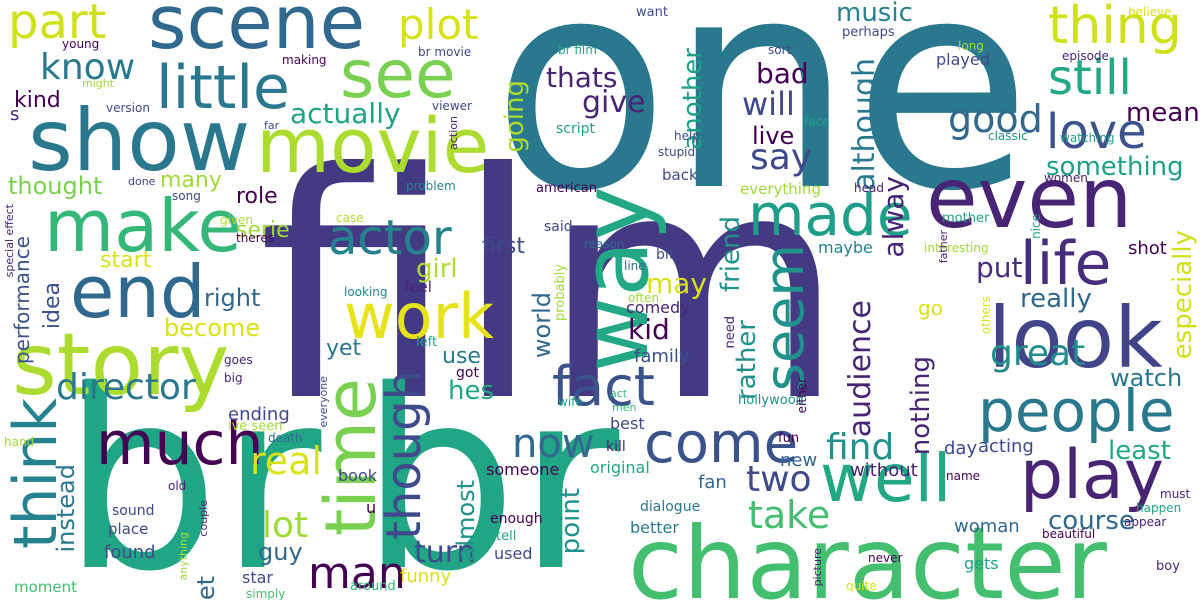  I want to click on word-live: live, so click(773, 136).